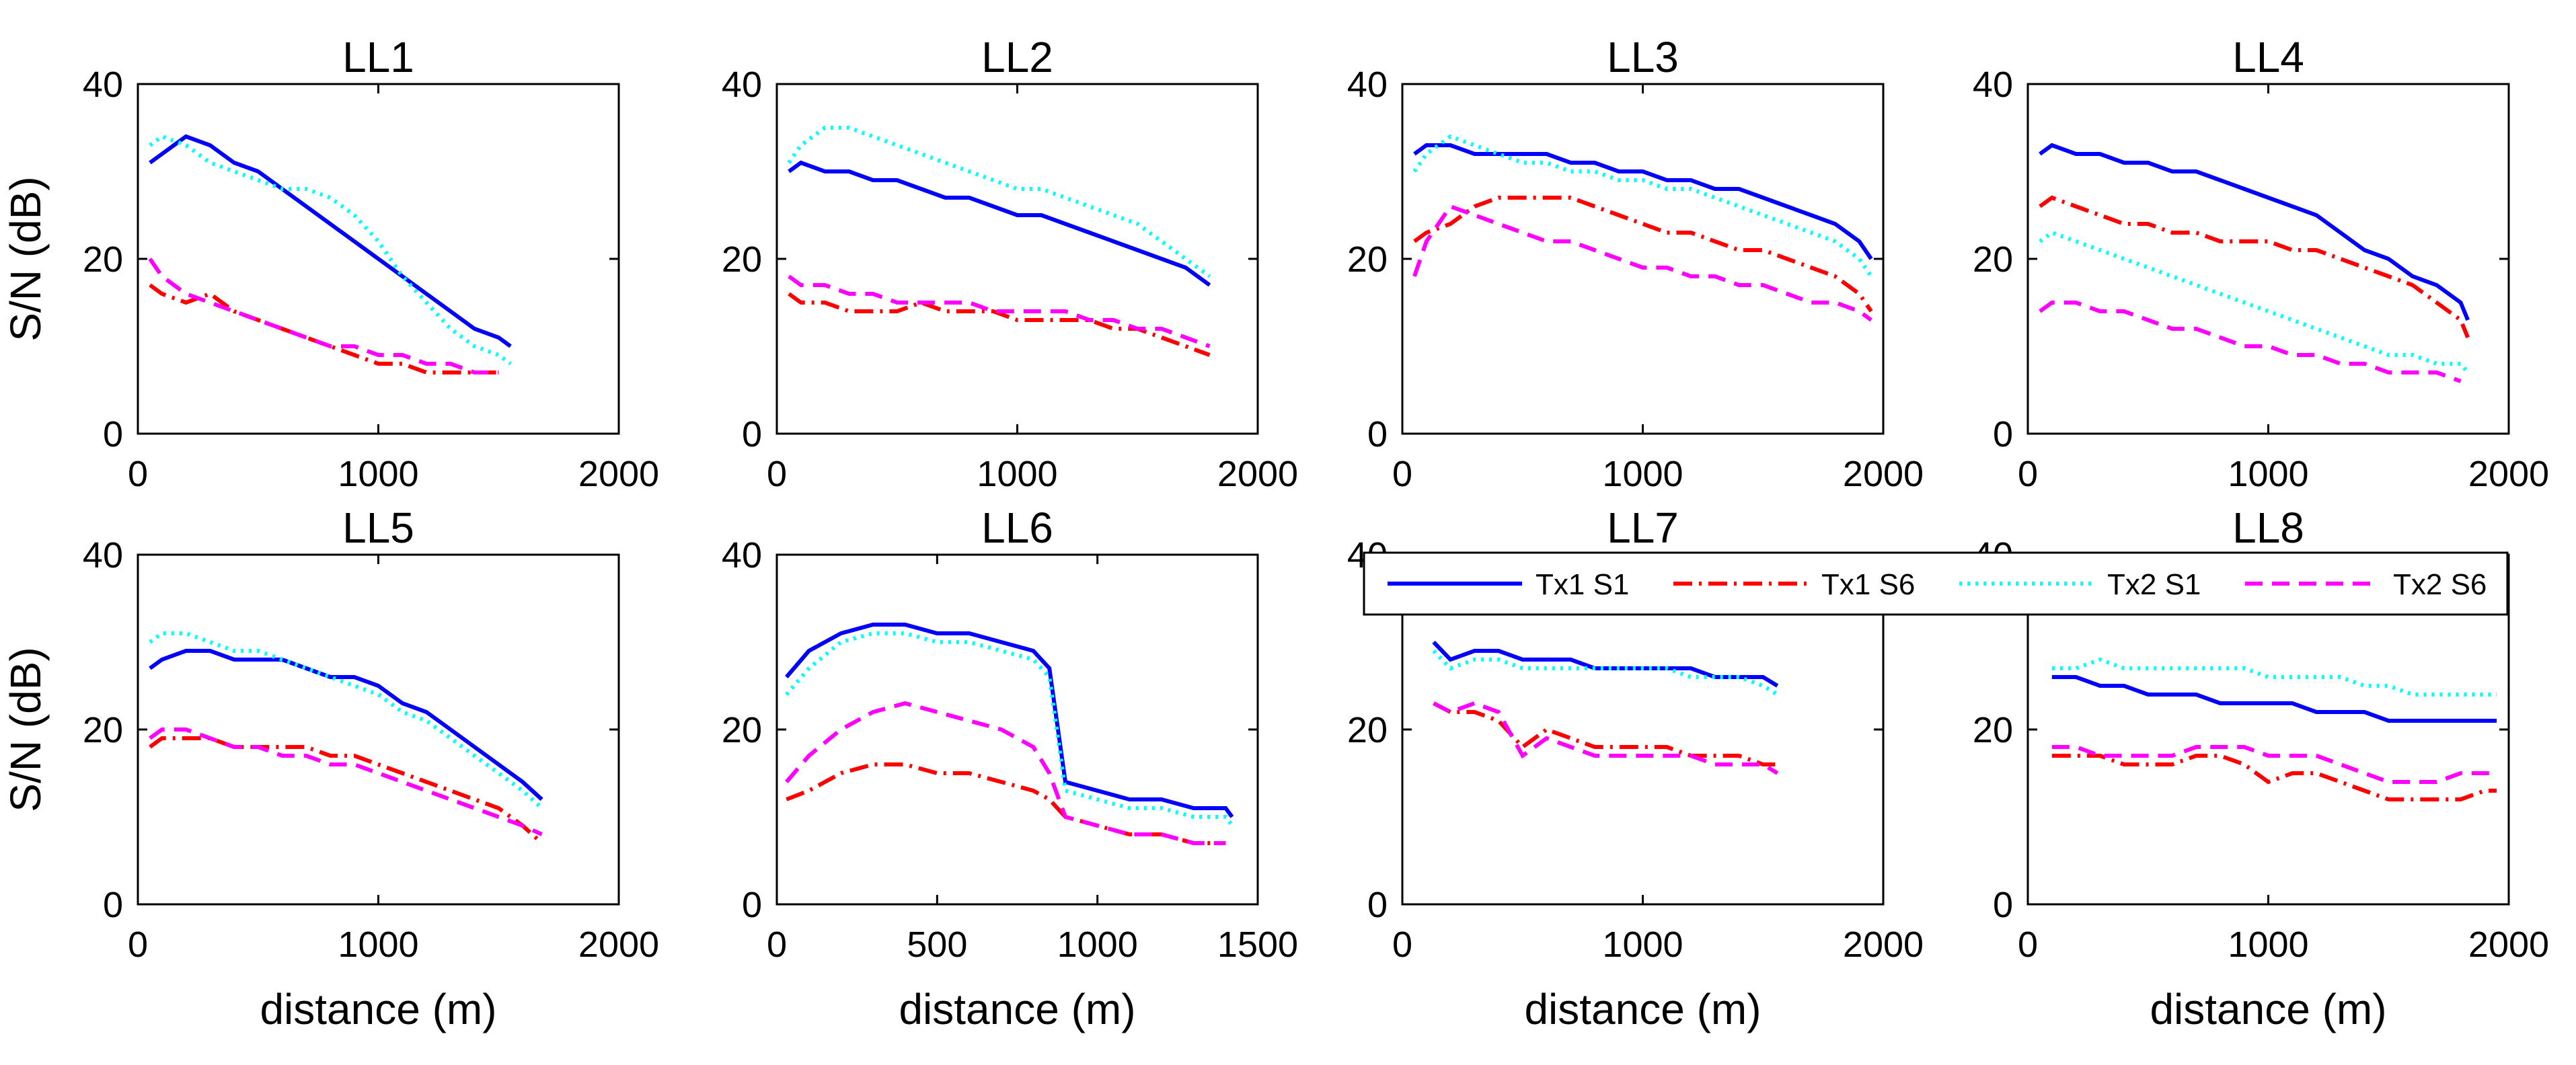 This screenshot has height=1065, width=2576. I want to click on panel-ll3: 0 20 40 0 1000 2000 LL3, so click(1635, 263).